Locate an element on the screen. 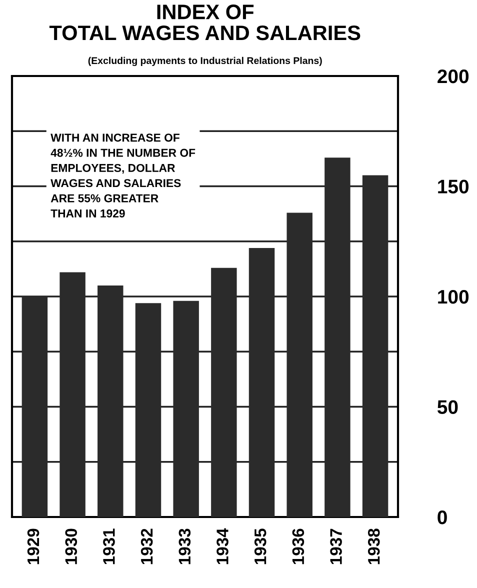  annotation: WITH AN INCREASE OF 48½% IN THE NUMBER OF EMPLOYEES, DOLLAR WAGES AND SALARIES ARE 55% GREATER THAN IN 1929 is located at coordinates (123, 176).